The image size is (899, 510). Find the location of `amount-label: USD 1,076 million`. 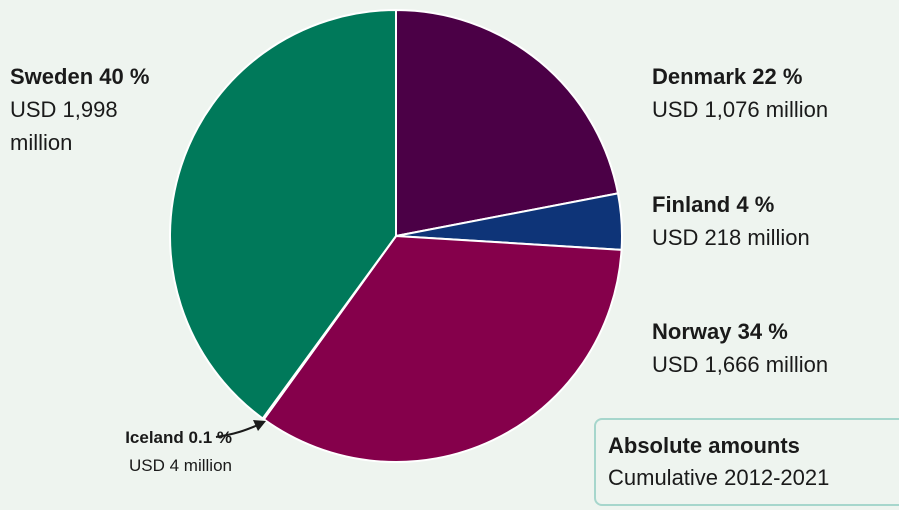

amount-label: USD 1,076 million is located at coordinates (740, 109).